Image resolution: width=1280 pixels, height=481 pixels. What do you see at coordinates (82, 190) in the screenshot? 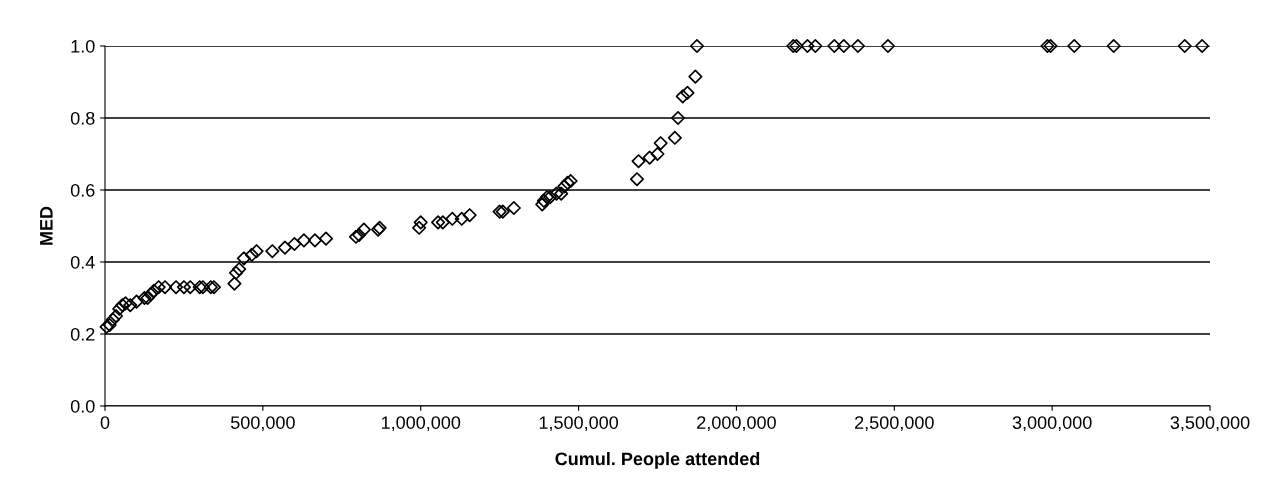
I see `y-tick-label: 0.6` at bounding box center [82, 190].